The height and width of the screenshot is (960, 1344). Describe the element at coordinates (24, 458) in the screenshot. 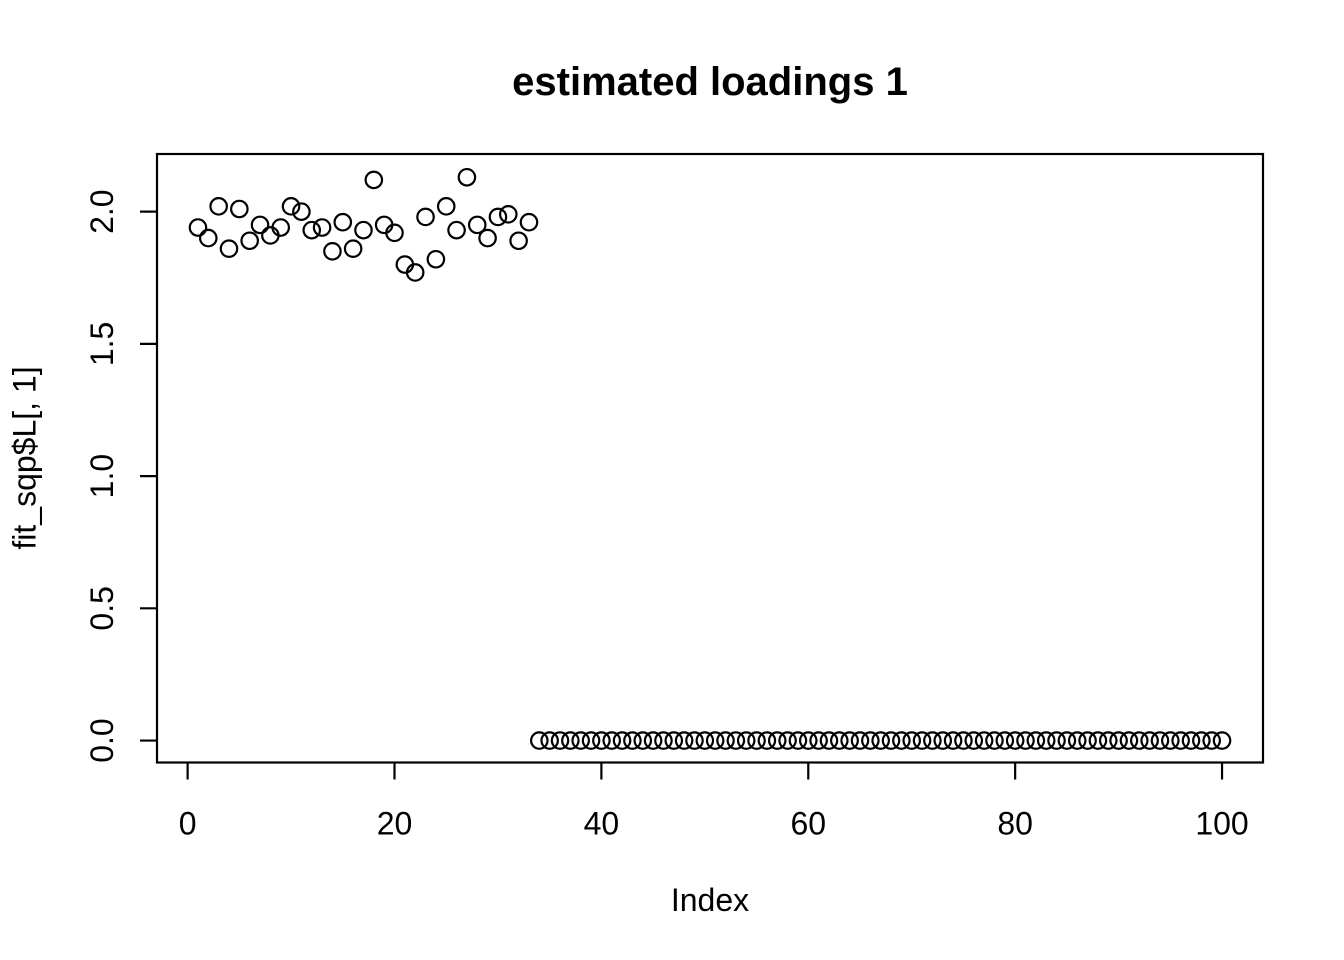

I see `y-axis-label: fit_sqp$L[, 1]` at that location.